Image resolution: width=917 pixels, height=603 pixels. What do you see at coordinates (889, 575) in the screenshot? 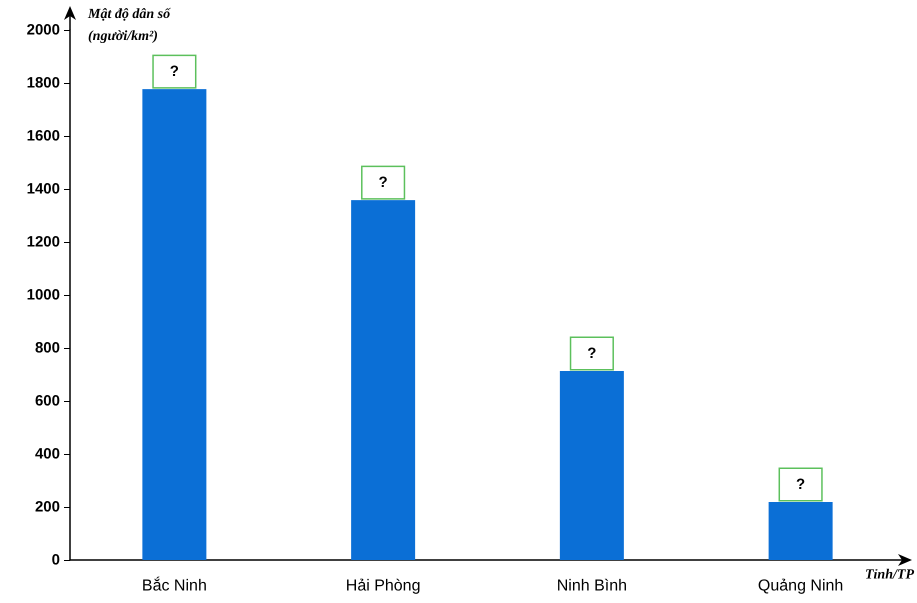
I see `x-axis-title: Tỉnh/TP` at bounding box center [889, 575].